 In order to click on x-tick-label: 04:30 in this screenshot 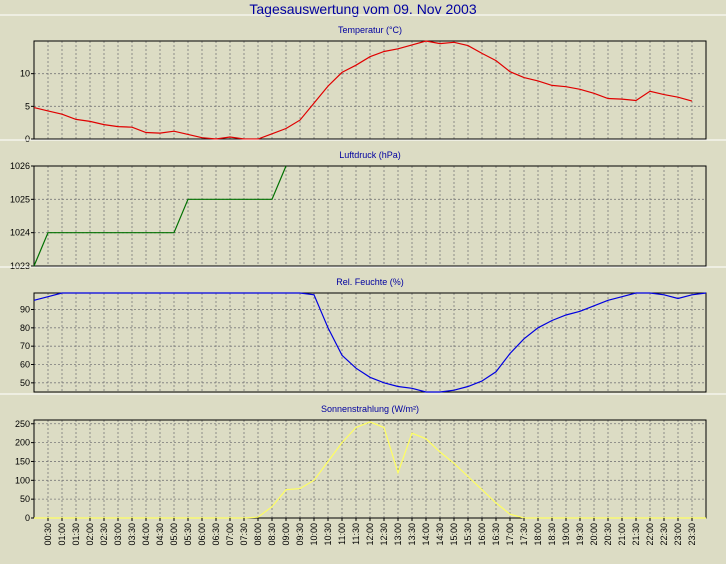, I will do `click(160, 534)`.